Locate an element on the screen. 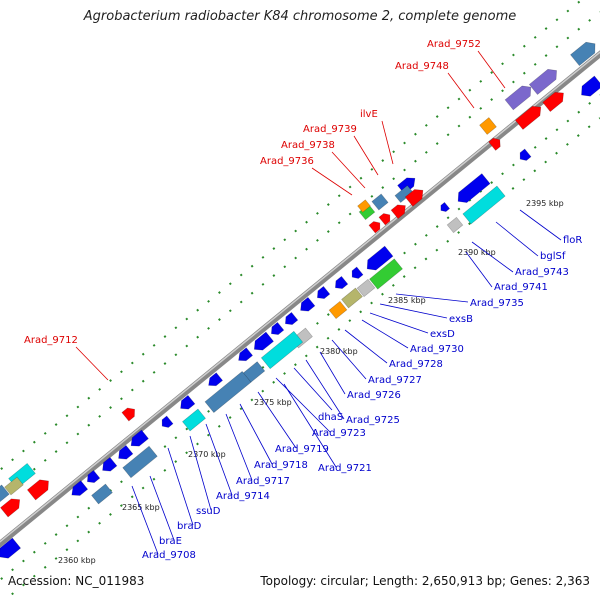 The width and height of the screenshot is (600, 600). gene-label-ssud: ssuD is located at coordinates (208, 511).